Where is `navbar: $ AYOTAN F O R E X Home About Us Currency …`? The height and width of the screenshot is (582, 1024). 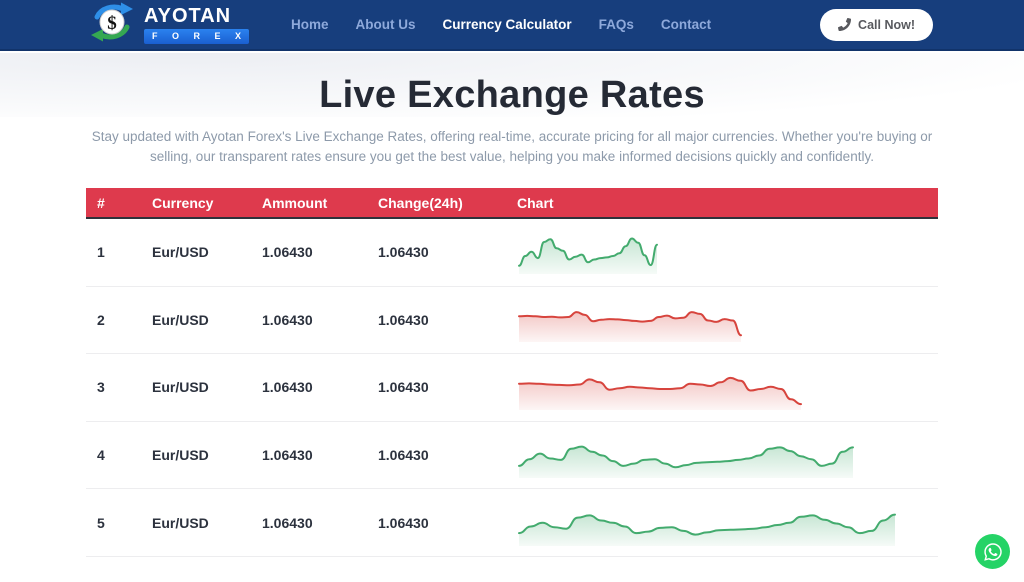
navbar: $ AYOTAN F O R E X Home About Us Currency … is located at coordinates (512, 25).